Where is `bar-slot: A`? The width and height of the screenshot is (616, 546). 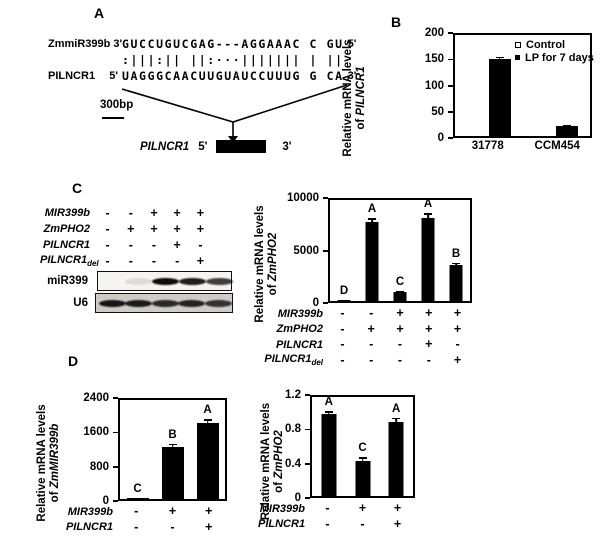 bar-slot: A is located at coordinates (396, 446).